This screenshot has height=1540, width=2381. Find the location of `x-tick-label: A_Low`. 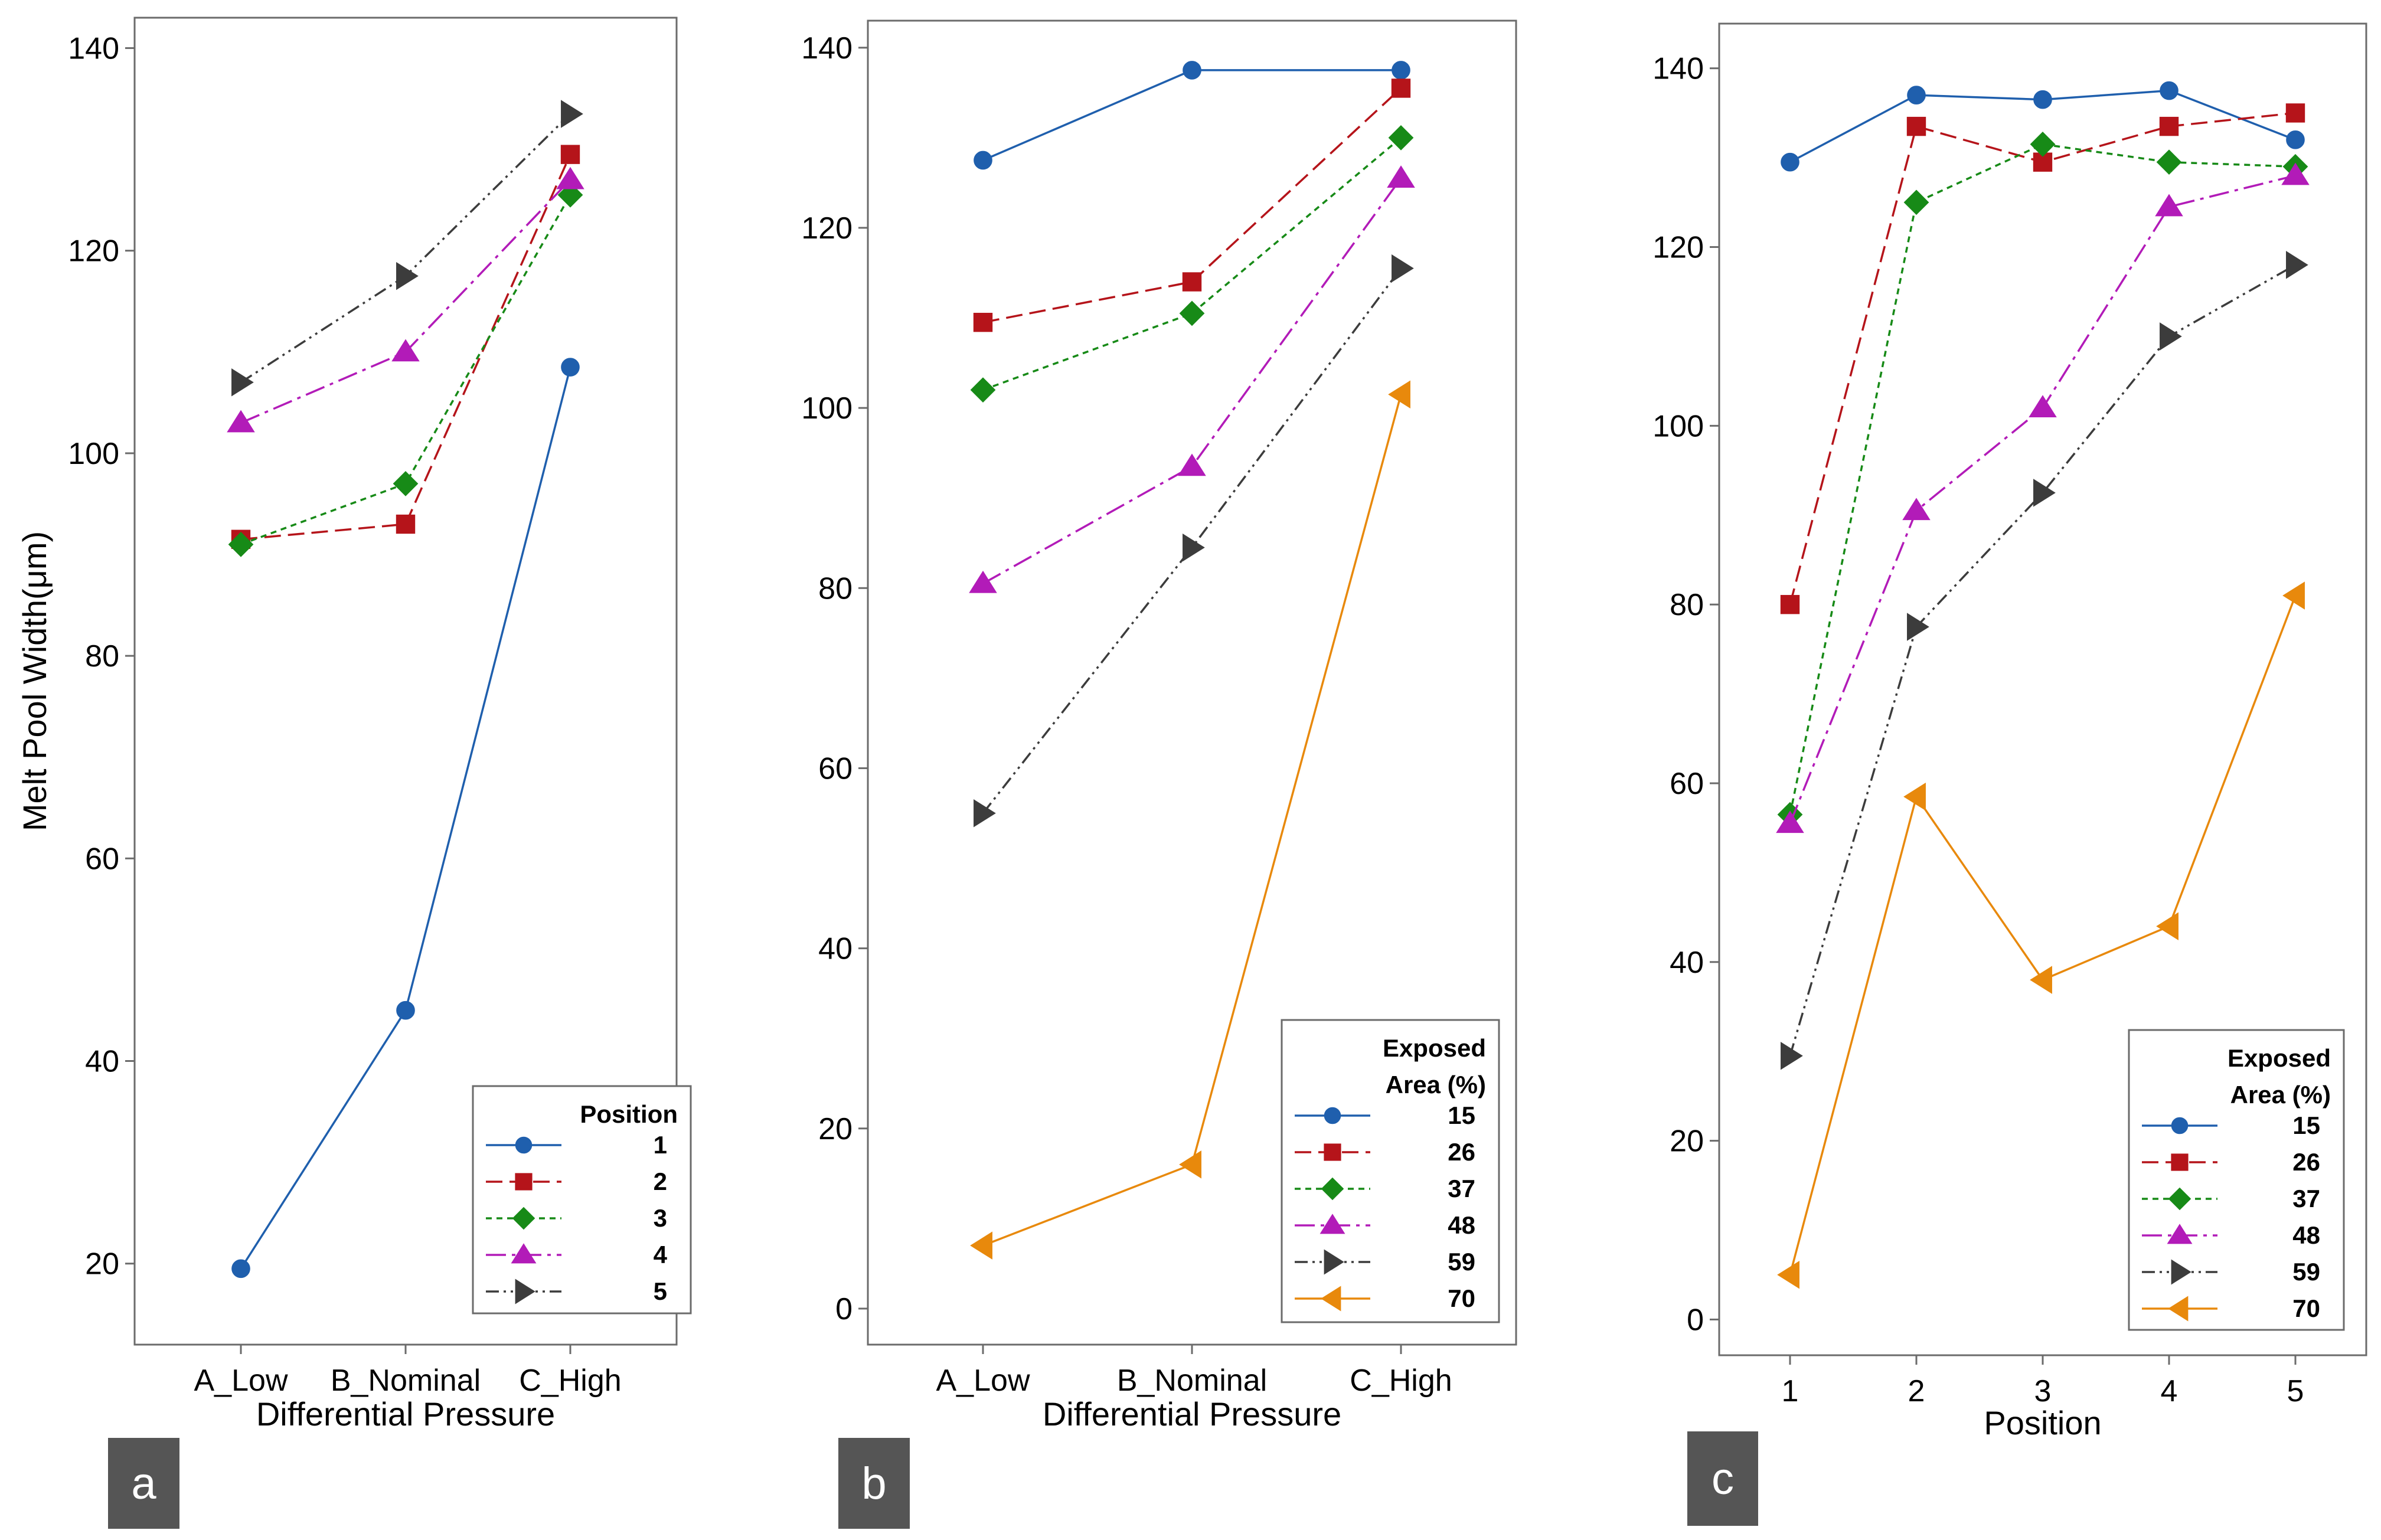

x-tick-label: A_Low is located at coordinates (983, 1381).